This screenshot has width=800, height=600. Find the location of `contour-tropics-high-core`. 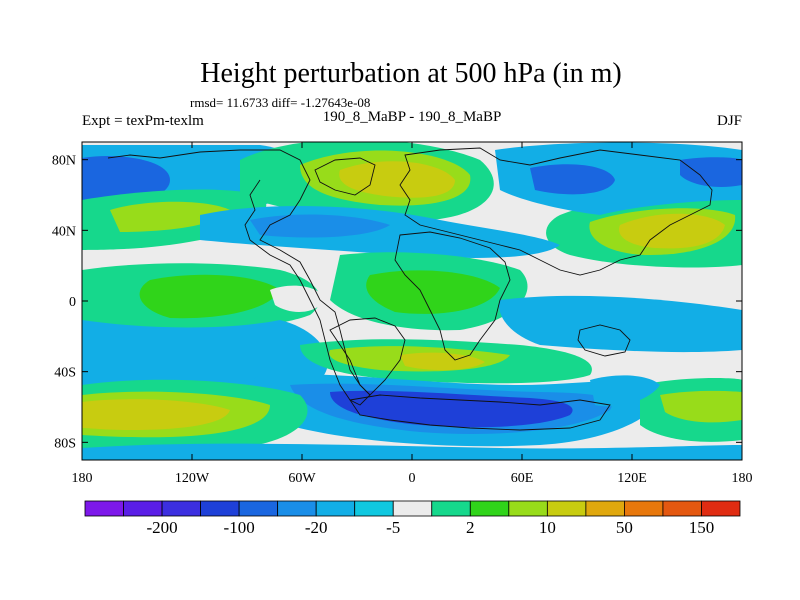

contour-tropics-high-core is located at coordinates (209, 296).